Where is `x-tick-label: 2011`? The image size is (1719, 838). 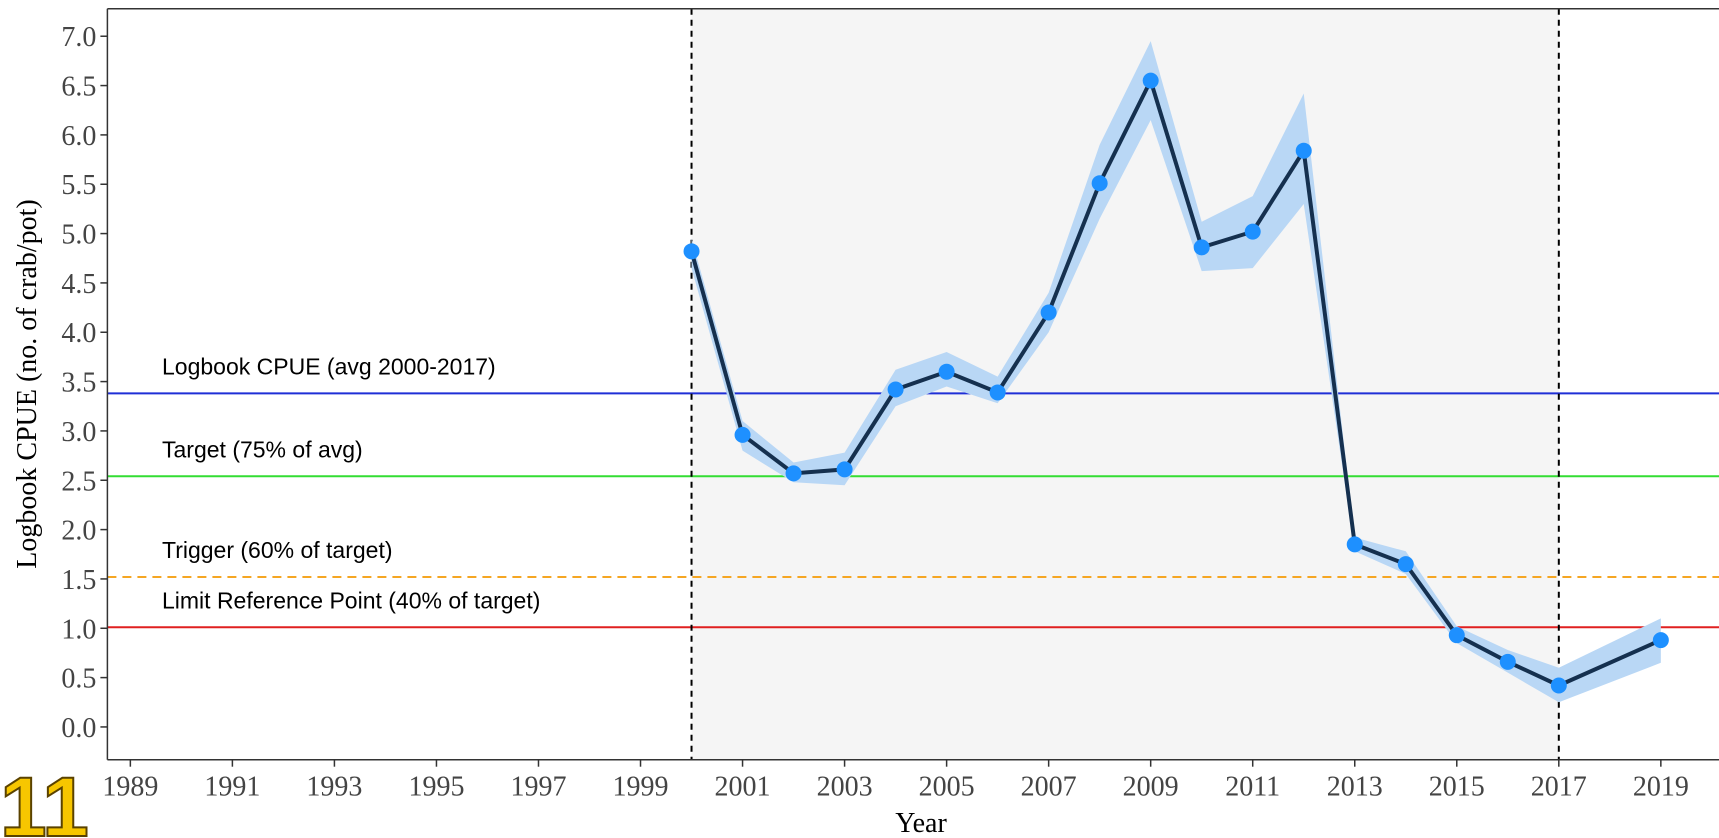 x-tick-label: 2011 is located at coordinates (1252, 787).